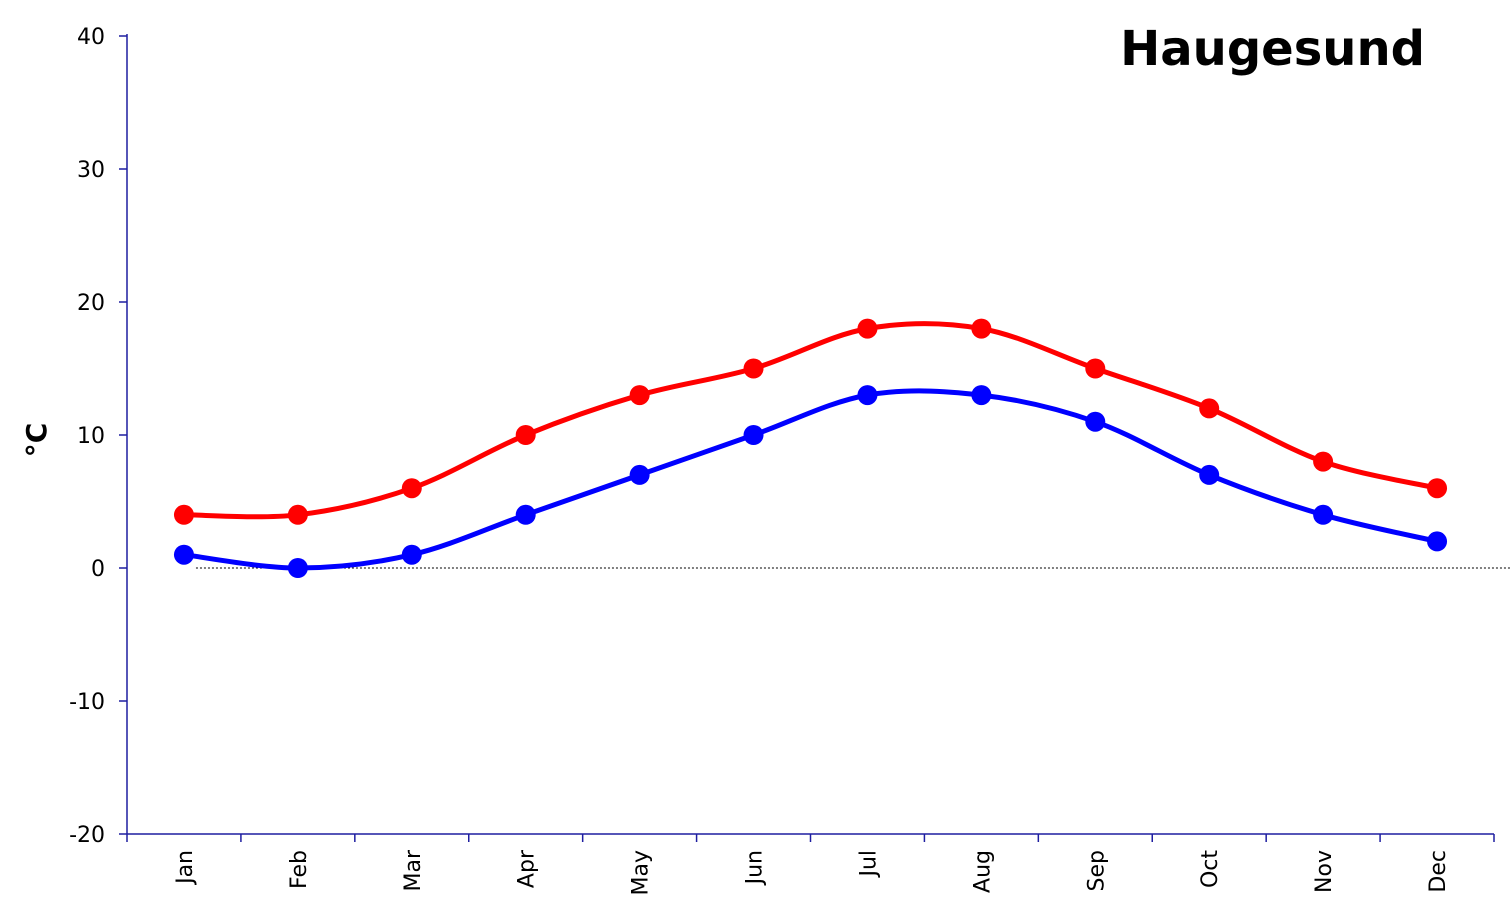 This screenshot has height=921, width=1510. I want to click on x-tick-label: Jan, so click(185, 868).